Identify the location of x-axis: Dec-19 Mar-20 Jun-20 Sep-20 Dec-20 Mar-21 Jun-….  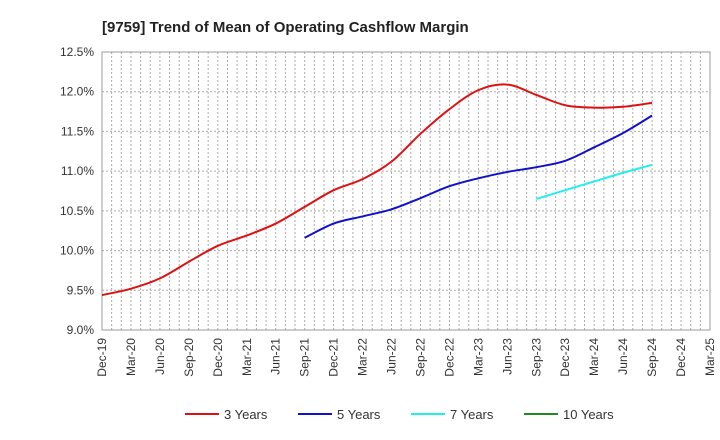
(406, 357).